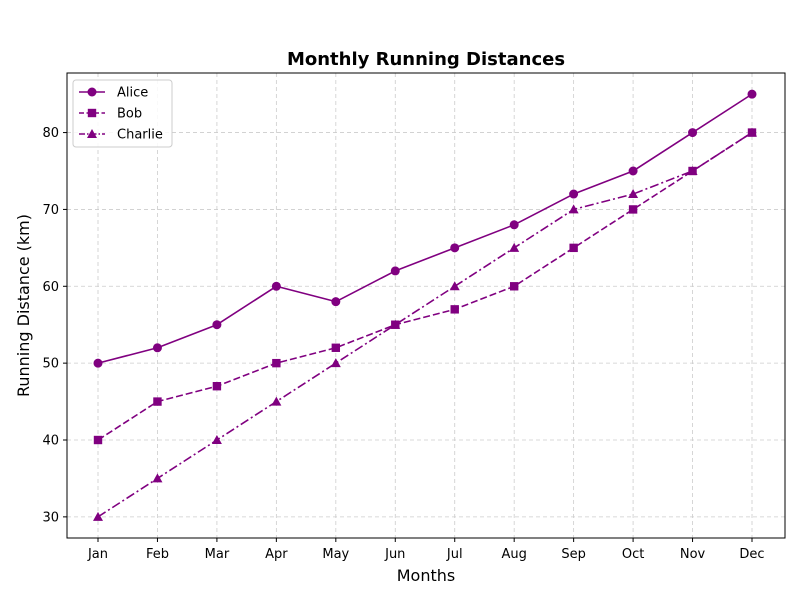  Describe the element at coordinates (426, 59) in the screenshot. I see `chart-title: Monthly Running Distances` at that location.